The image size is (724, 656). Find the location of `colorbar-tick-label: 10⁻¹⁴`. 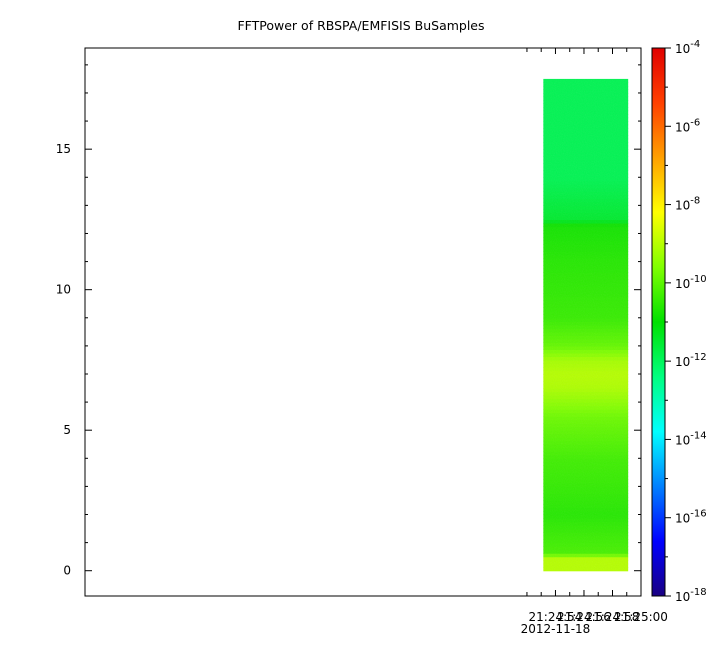

colorbar-tick-label: 10⁻¹⁴ is located at coordinates (691, 438).